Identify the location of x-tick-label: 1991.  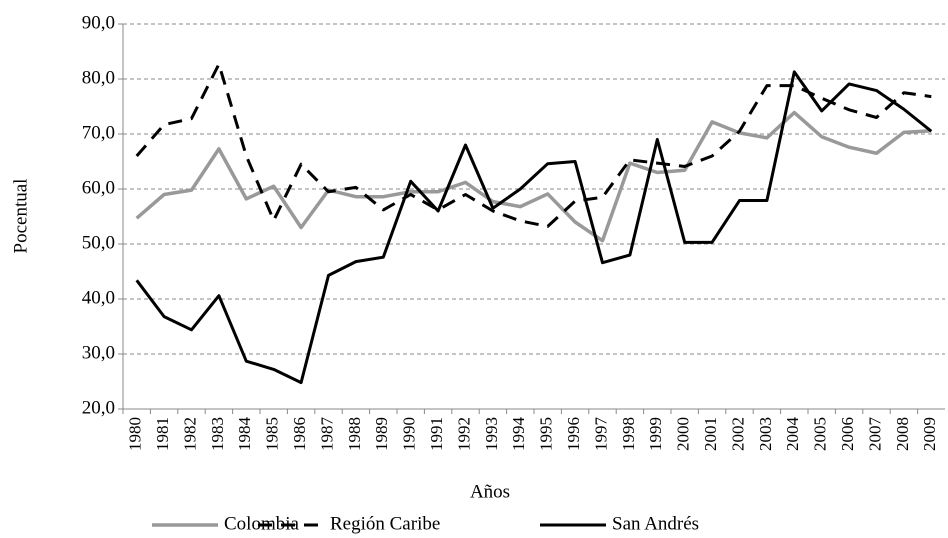
(436, 434).